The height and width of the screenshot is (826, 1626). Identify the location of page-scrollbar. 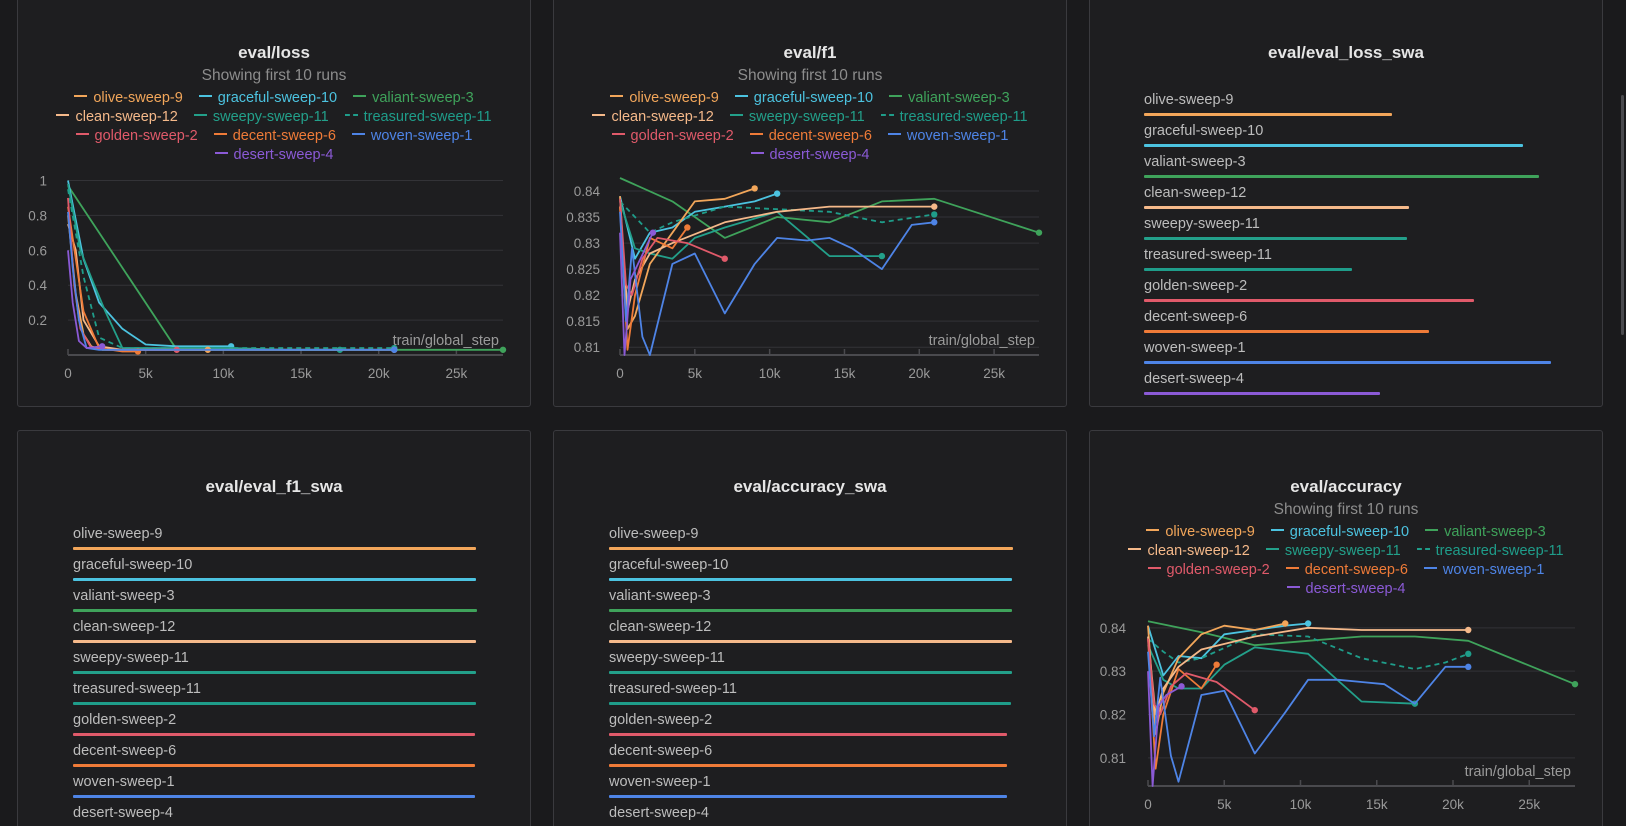
(1622, 215).